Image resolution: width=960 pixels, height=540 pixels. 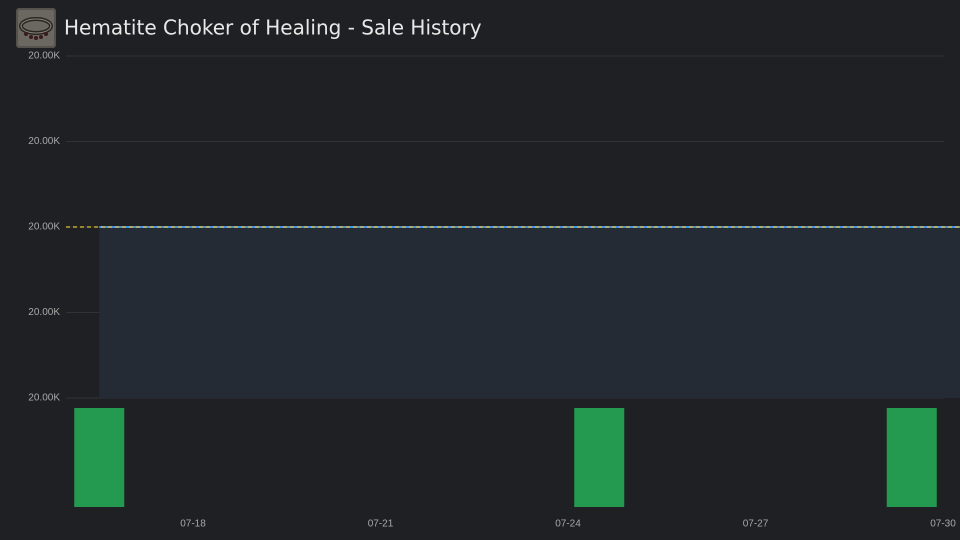 What do you see at coordinates (568, 524) in the screenshot?
I see `x-tick-label: 07-24` at bounding box center [568, 524].